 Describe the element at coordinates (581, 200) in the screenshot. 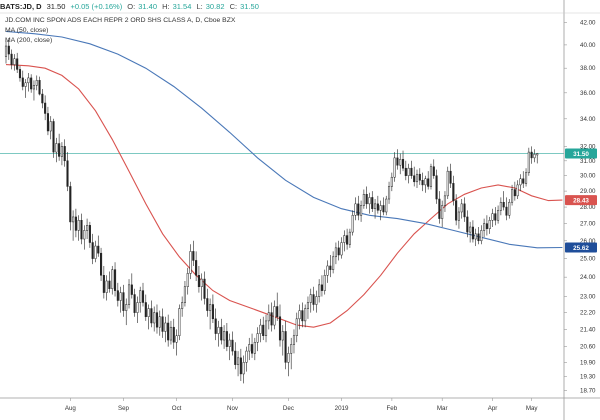

I see `price-tag-text: 28.43` at that location.